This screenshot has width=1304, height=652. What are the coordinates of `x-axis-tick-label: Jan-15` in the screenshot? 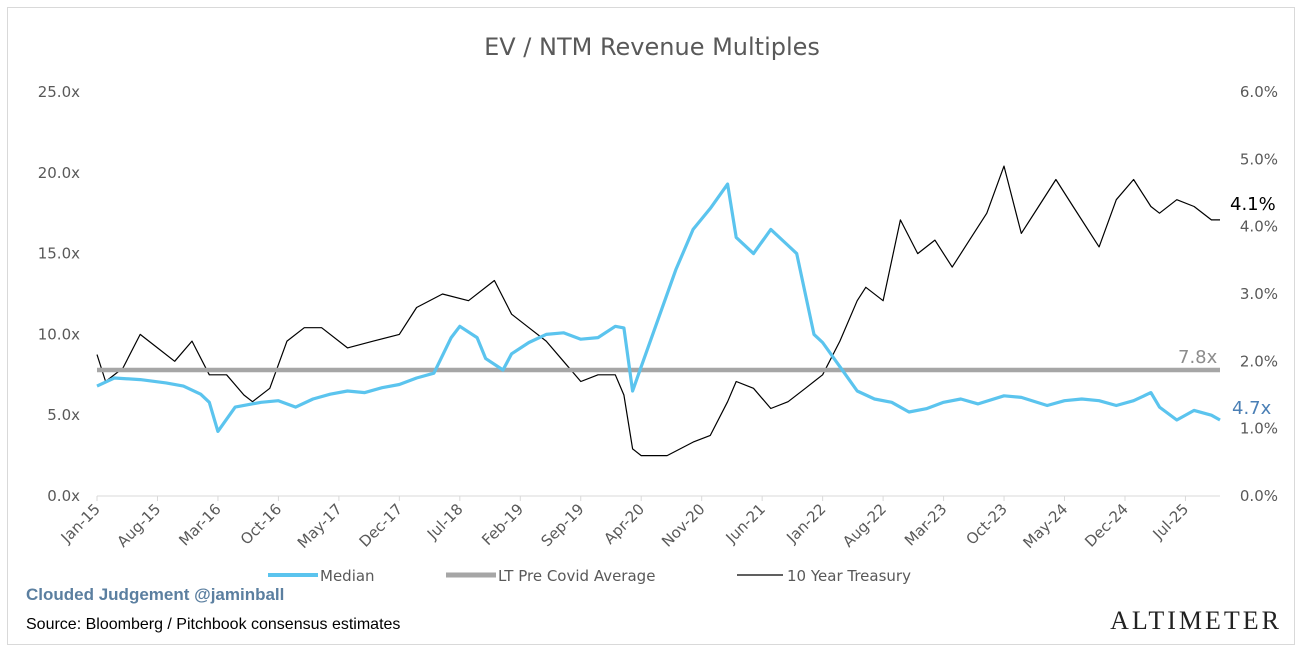 It's located at (80, 523).